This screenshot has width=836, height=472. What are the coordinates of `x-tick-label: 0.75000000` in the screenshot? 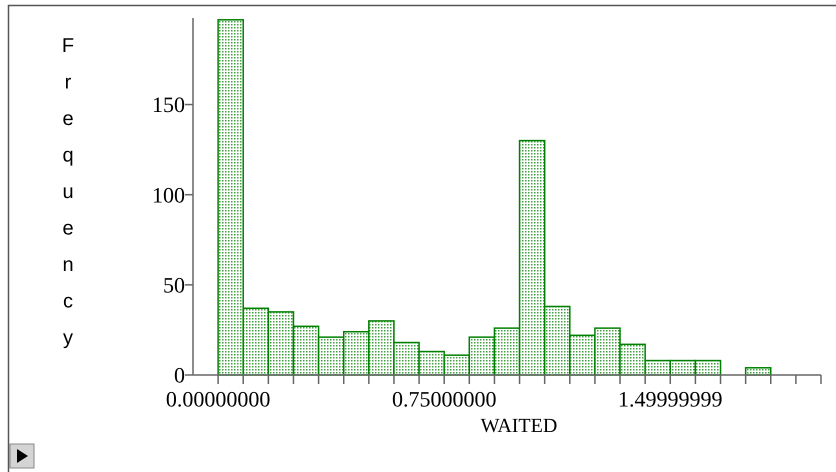 It's located at (444, 399).